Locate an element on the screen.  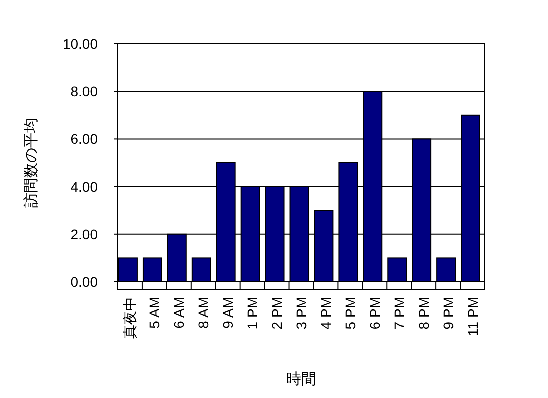
y-tick-label: 6.00 is located at coordinates (84, 139).